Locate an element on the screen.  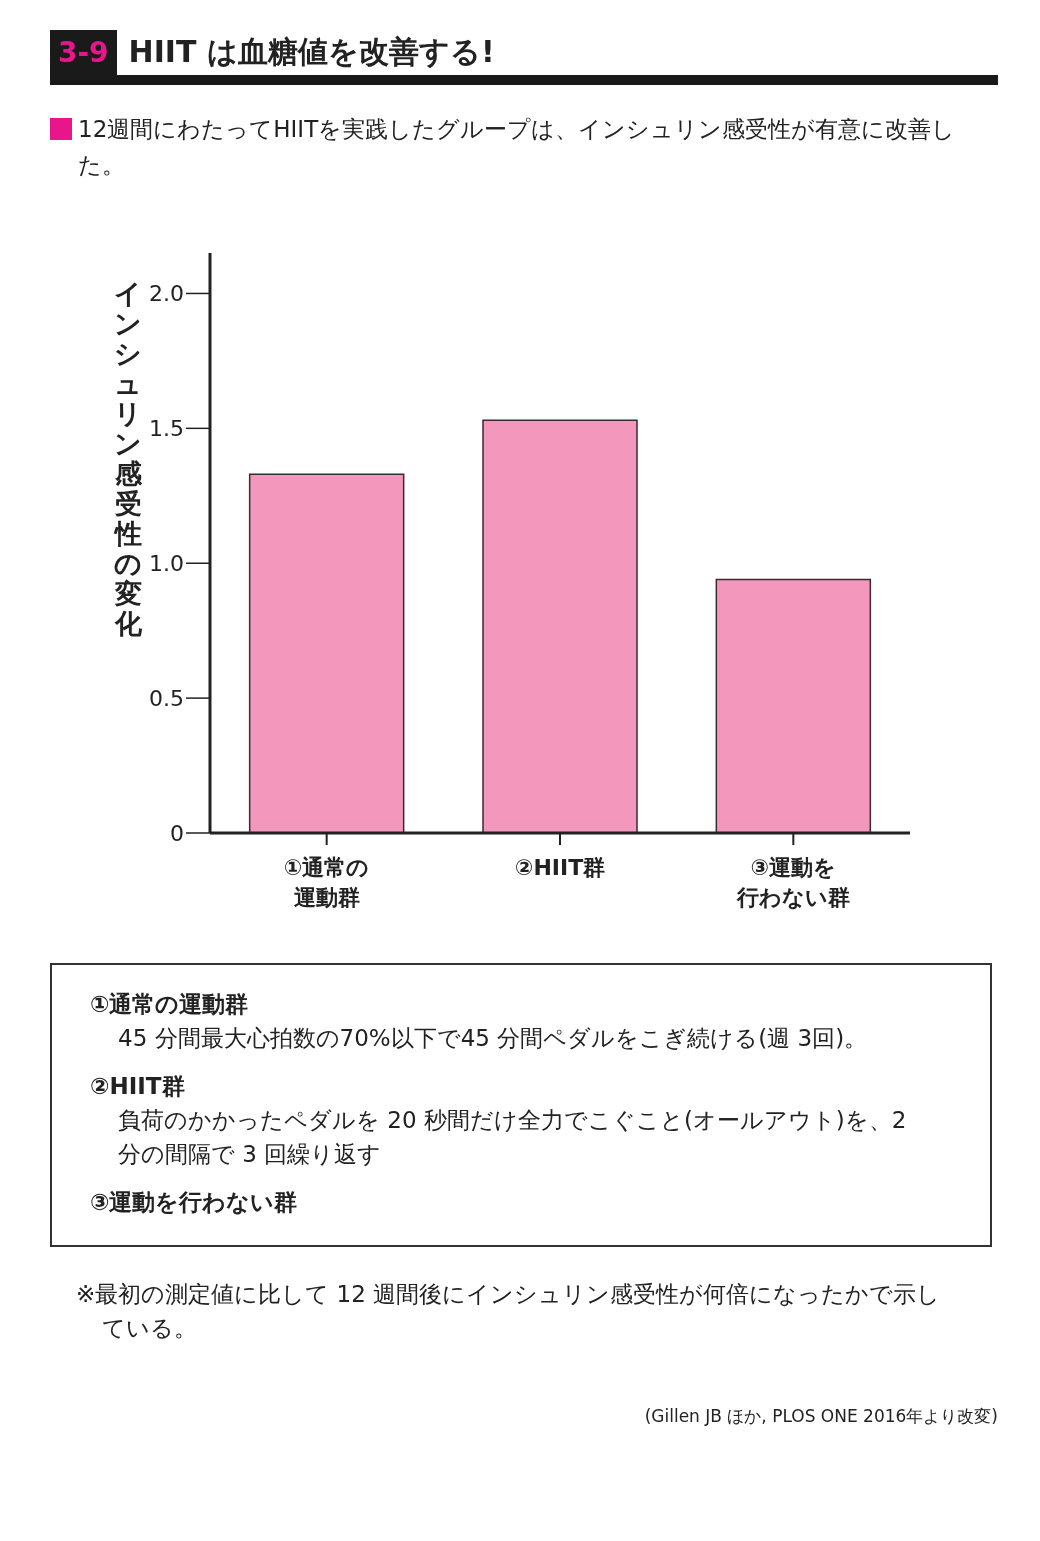
chart-title: HIIT は血糖値を改善する! is located at coordinates (311, 51).